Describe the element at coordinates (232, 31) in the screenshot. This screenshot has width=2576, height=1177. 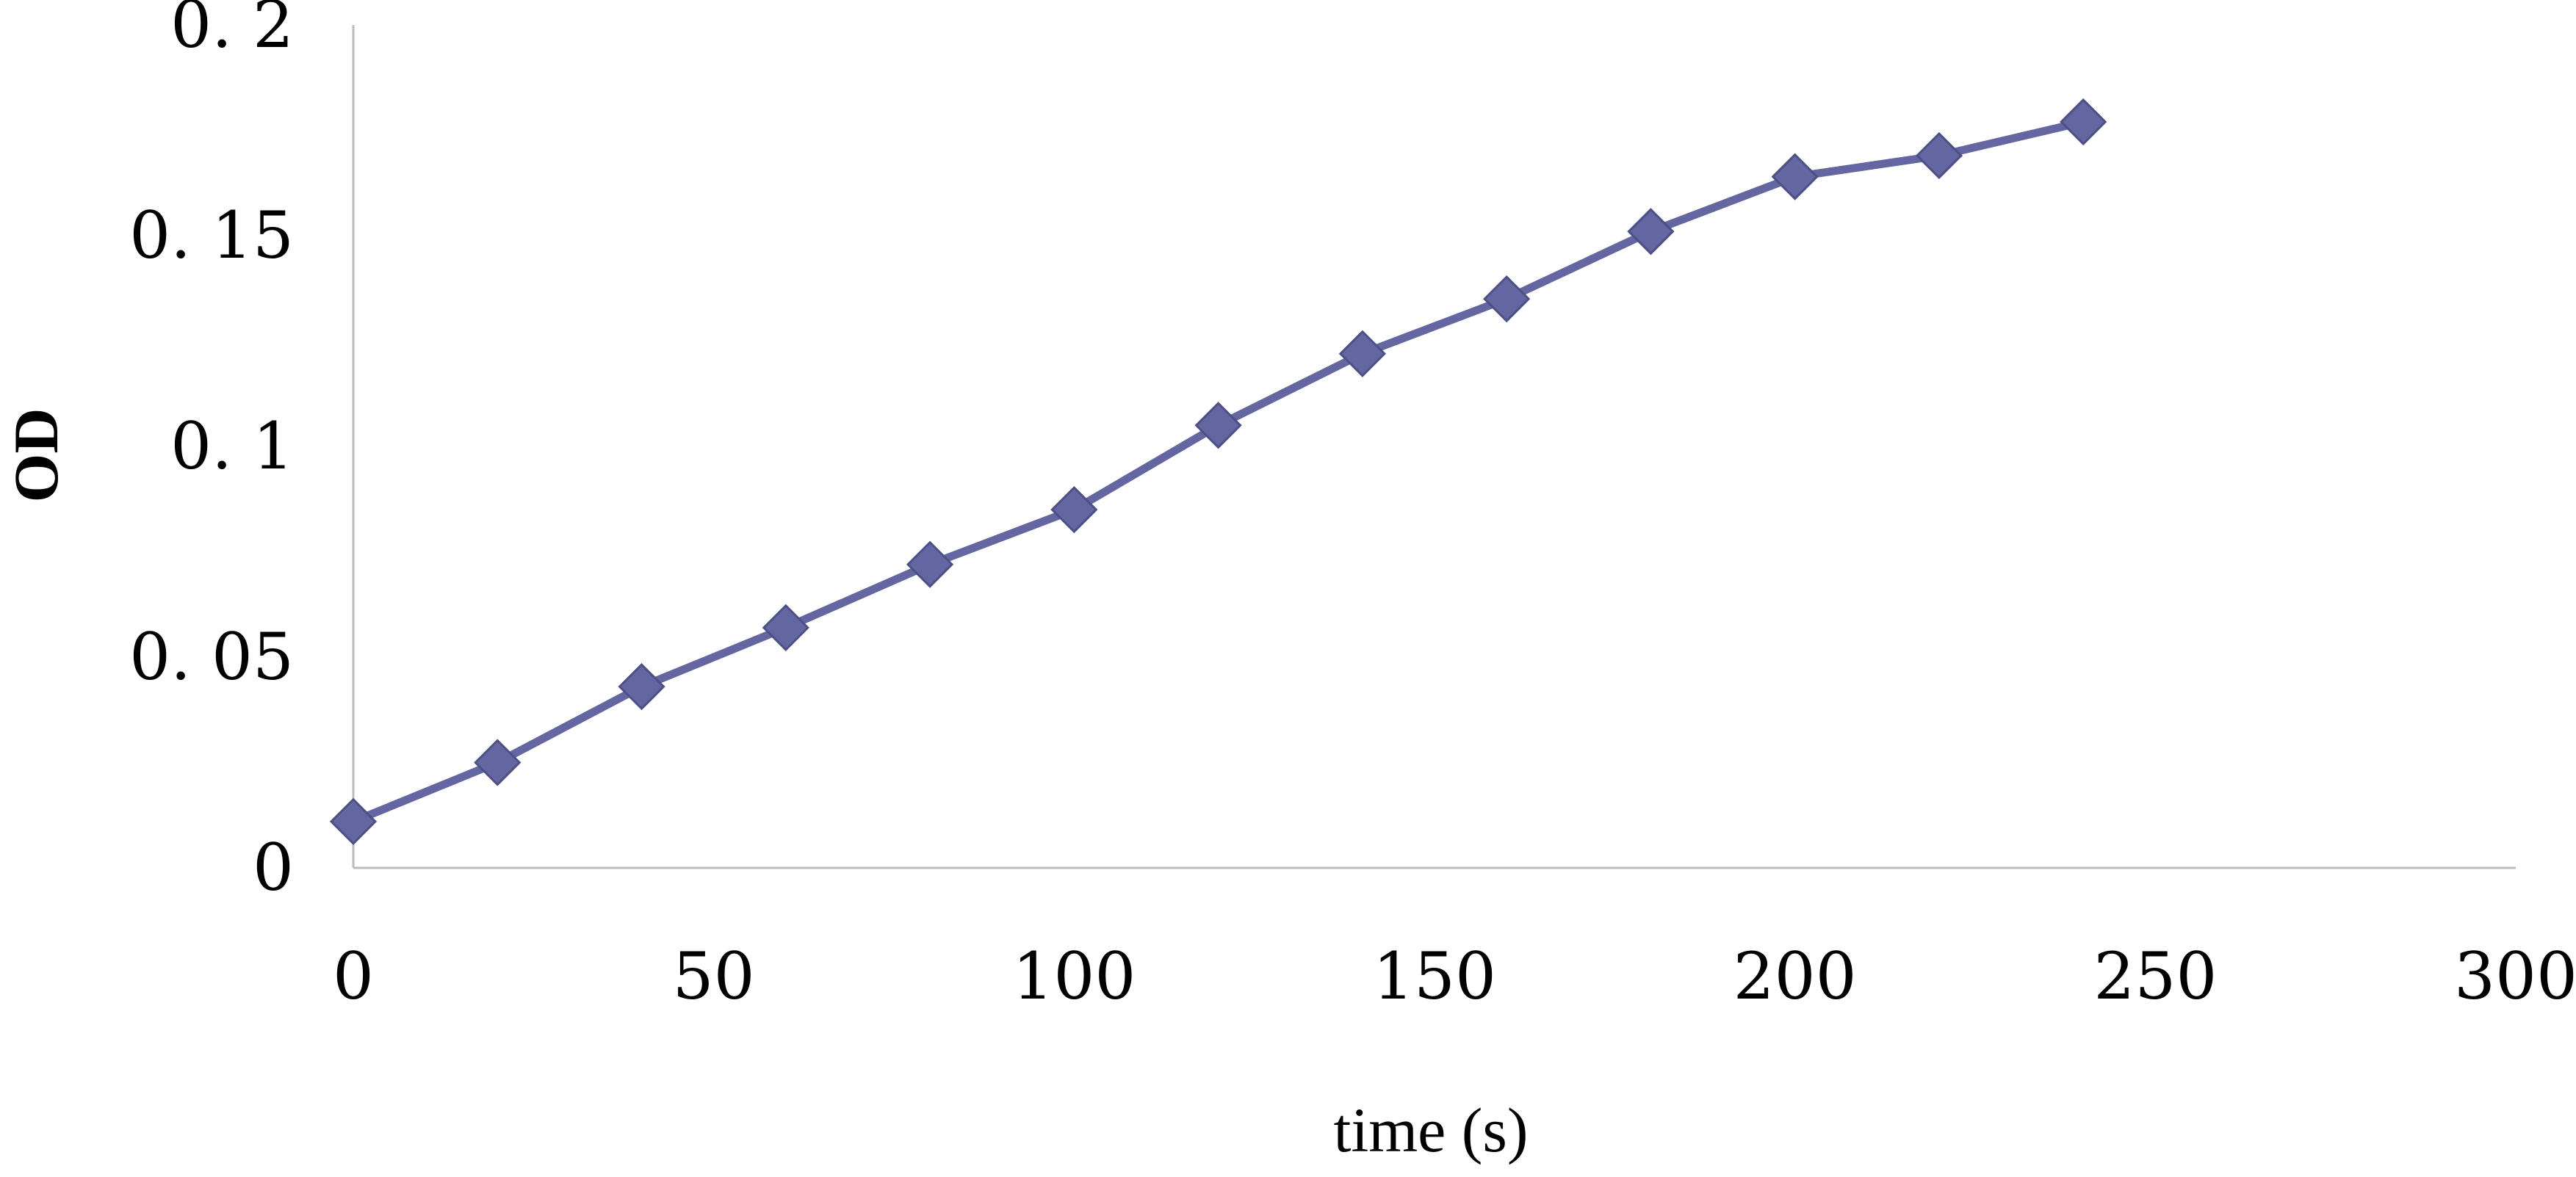
I see `y-tick-label: 0. 2` at that location.